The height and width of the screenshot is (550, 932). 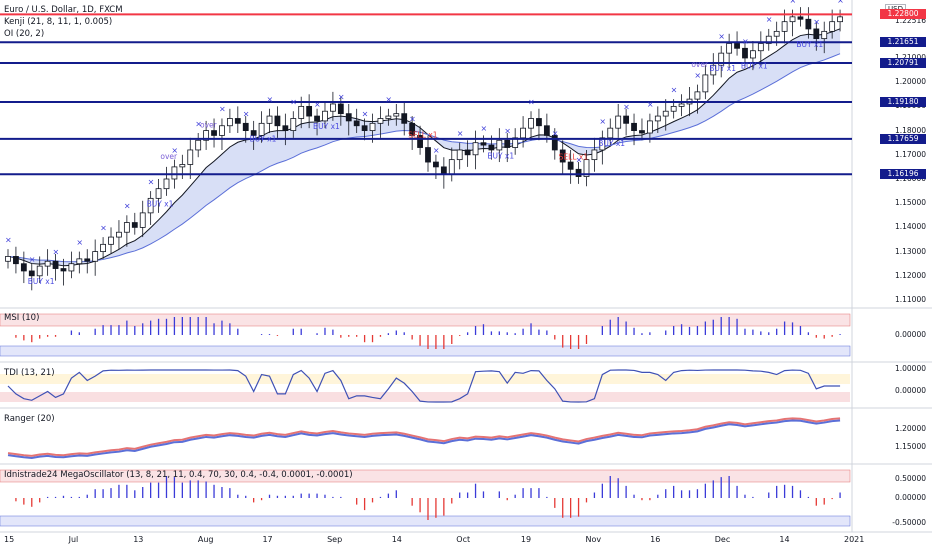 What do you see at coordinates (63, 10) in the screenshot?
I see `legend-symbol: Euro / U.S. Dollar, 1D, FXCM` at bounding box center [63, 10].